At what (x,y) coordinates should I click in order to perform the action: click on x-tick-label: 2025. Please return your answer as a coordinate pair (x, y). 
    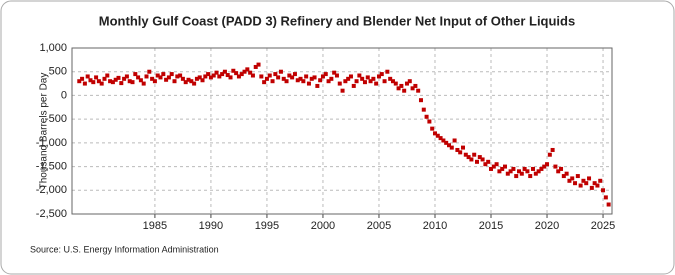
    Looking at the image, I should click on (603, 226).